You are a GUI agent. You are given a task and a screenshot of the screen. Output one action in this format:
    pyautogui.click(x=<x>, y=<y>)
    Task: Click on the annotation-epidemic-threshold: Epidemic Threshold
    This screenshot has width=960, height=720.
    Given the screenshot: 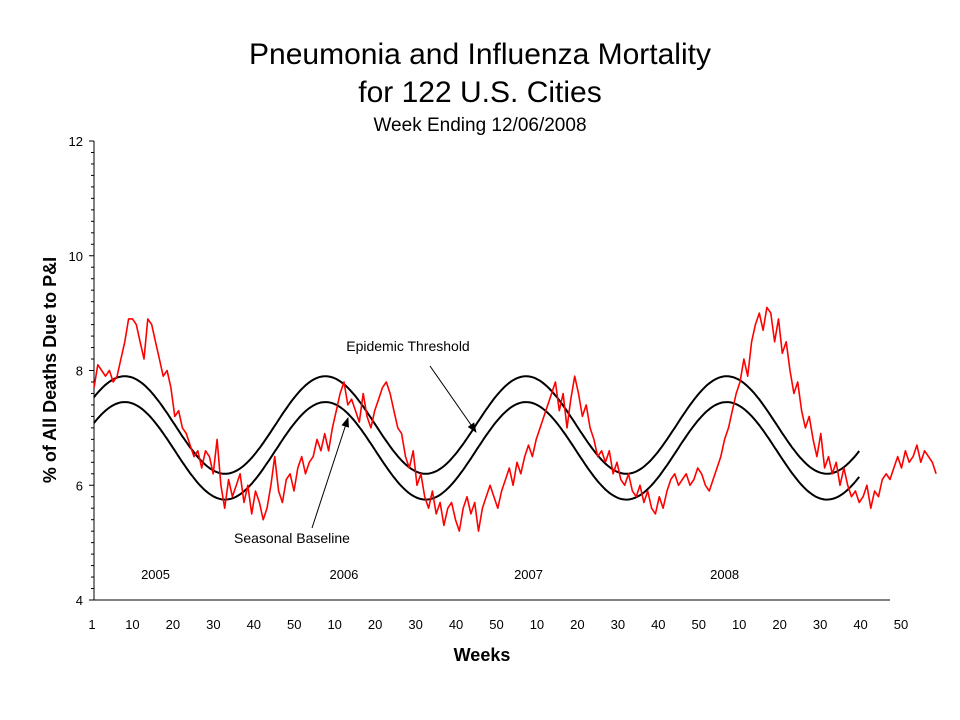 What is the action you would take?
    pyautogui.click(x=407, y=346)
    